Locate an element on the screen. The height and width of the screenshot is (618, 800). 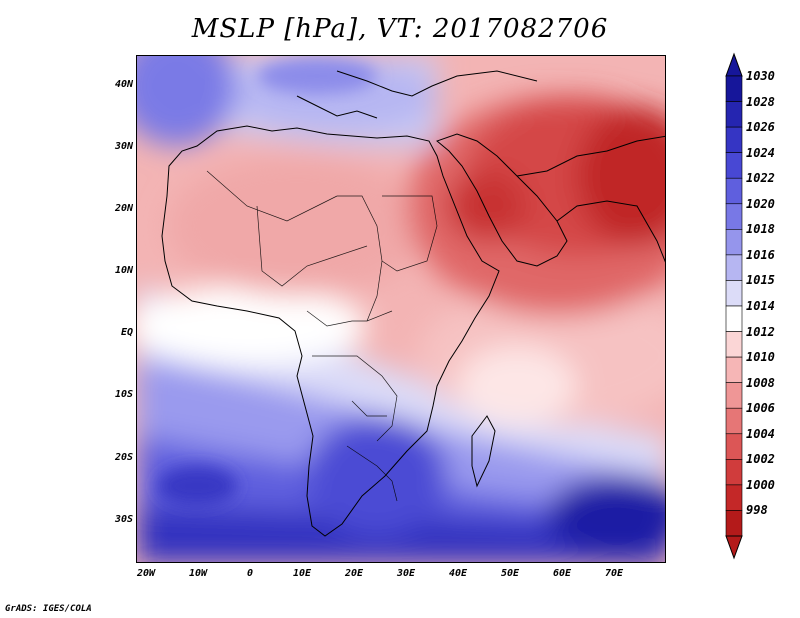
colorbar is located at coordinates (734, 306).